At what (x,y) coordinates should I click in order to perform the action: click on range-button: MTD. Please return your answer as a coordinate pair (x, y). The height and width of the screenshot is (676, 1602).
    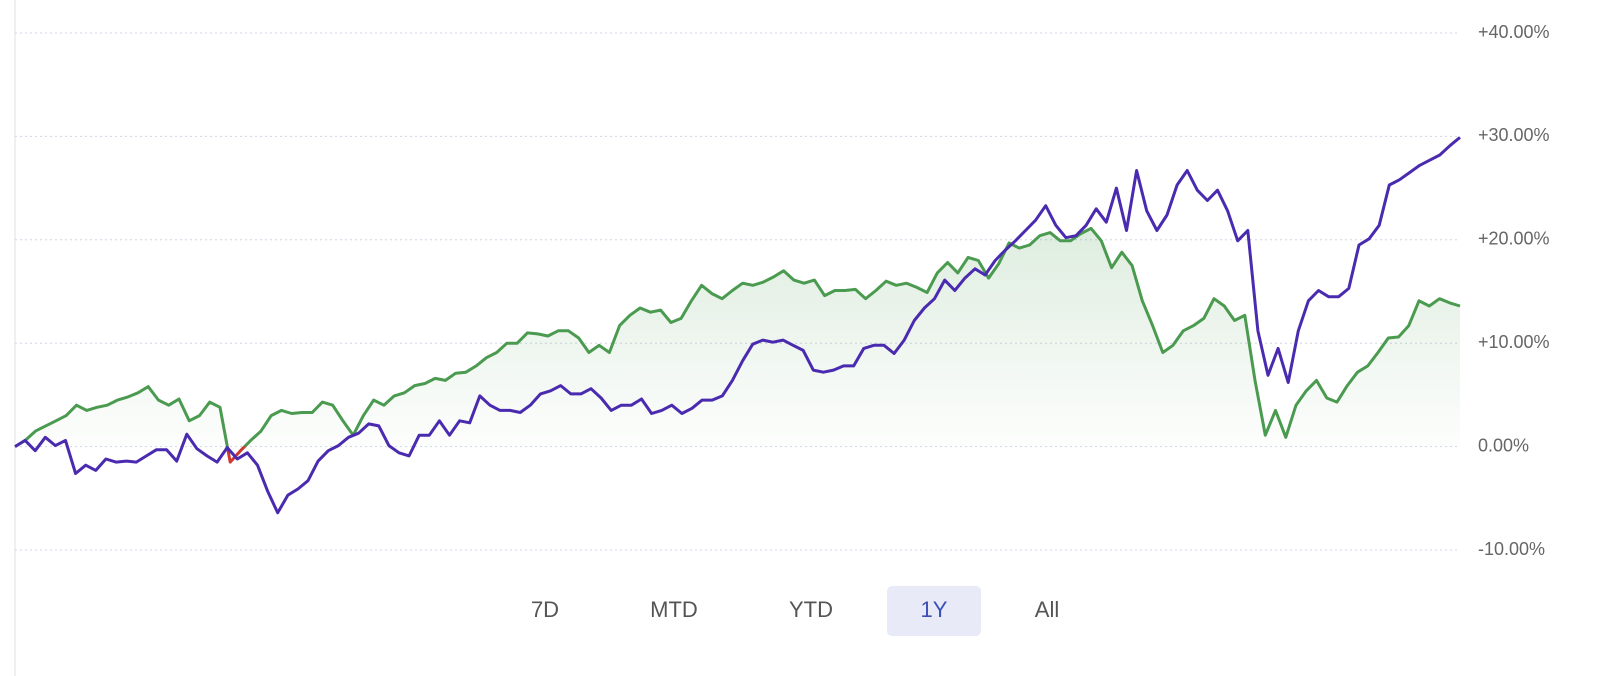
    Looking at the image, I should click on (674, 609).